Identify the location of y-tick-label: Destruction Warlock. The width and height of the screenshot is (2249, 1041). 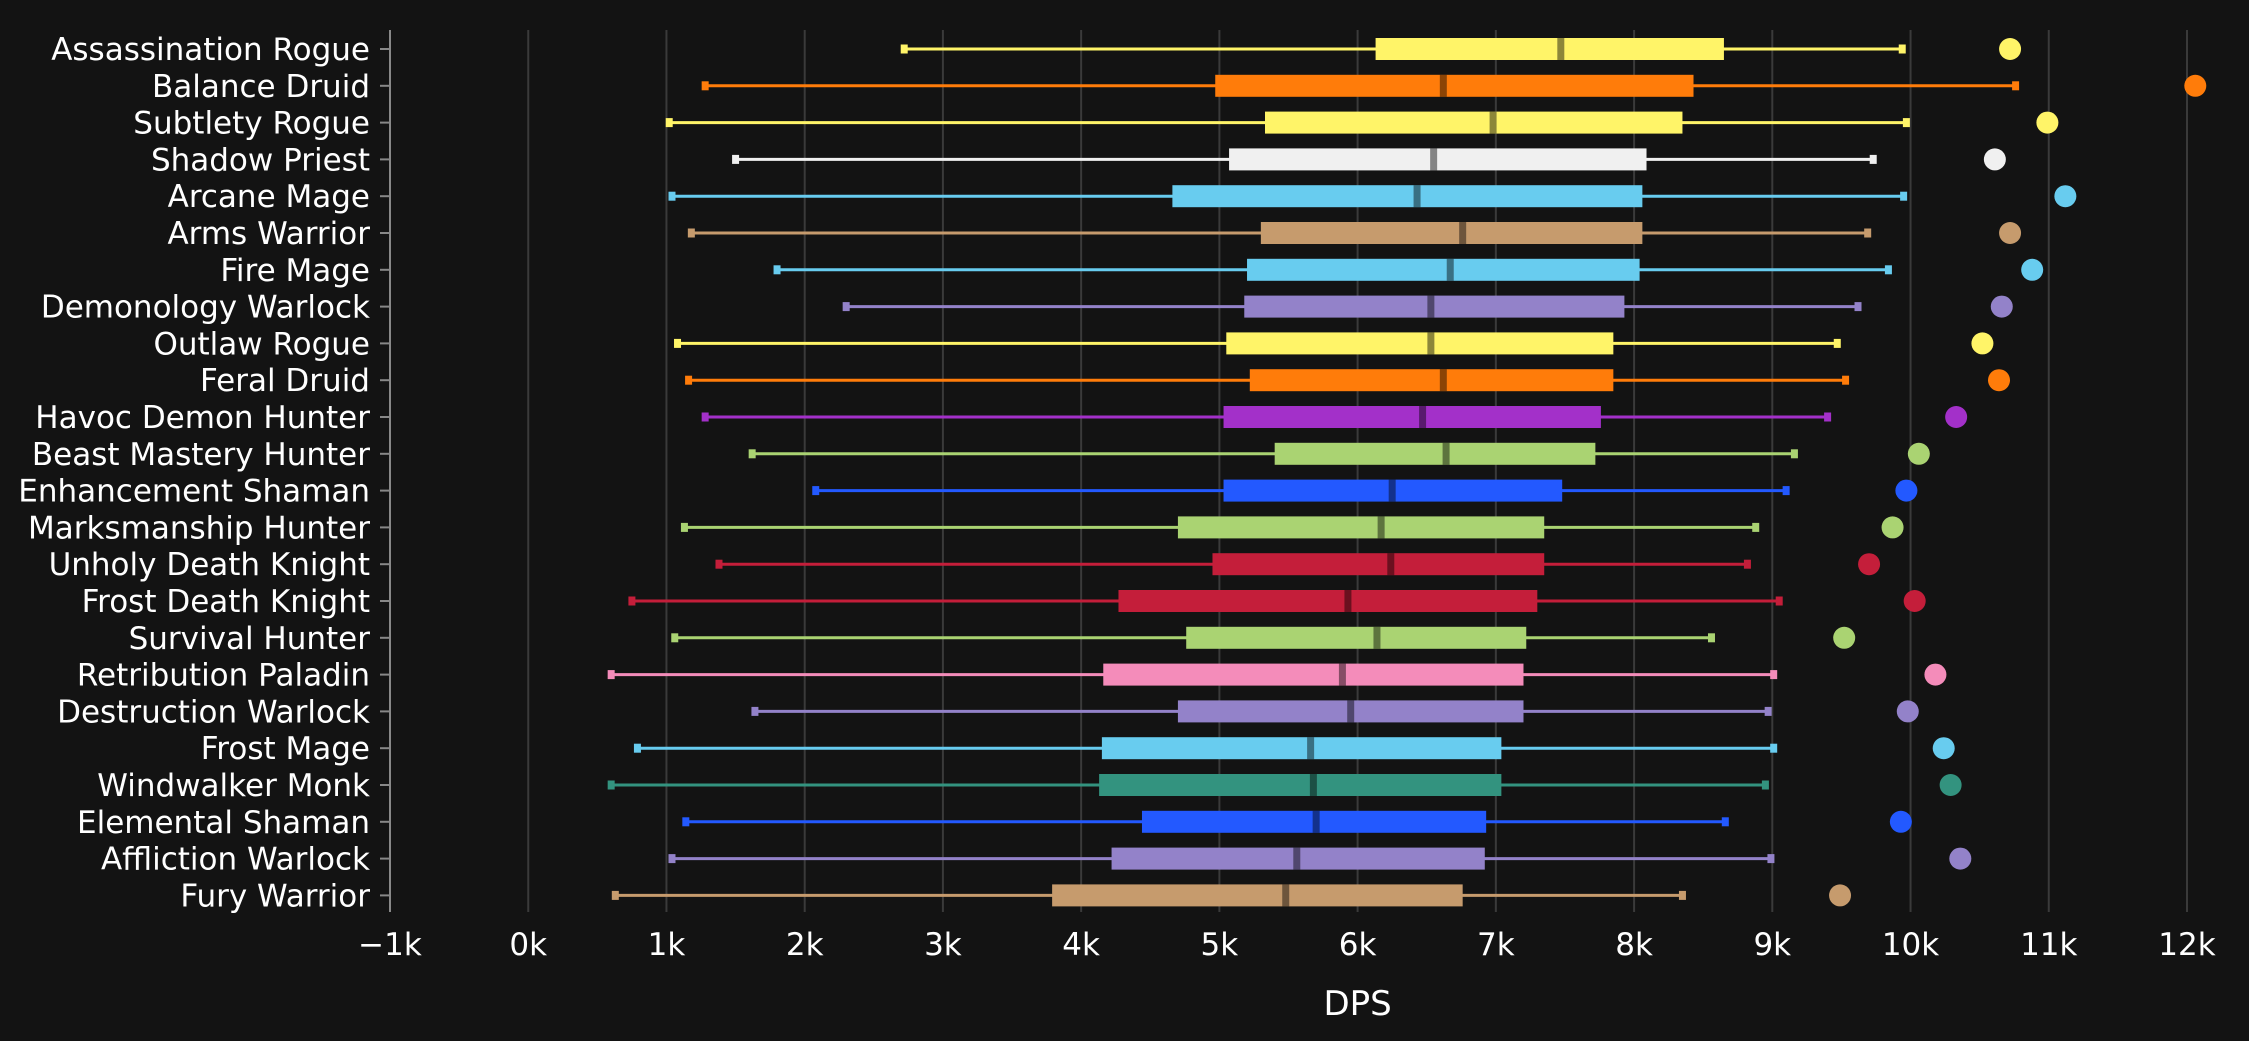
(213, 712).